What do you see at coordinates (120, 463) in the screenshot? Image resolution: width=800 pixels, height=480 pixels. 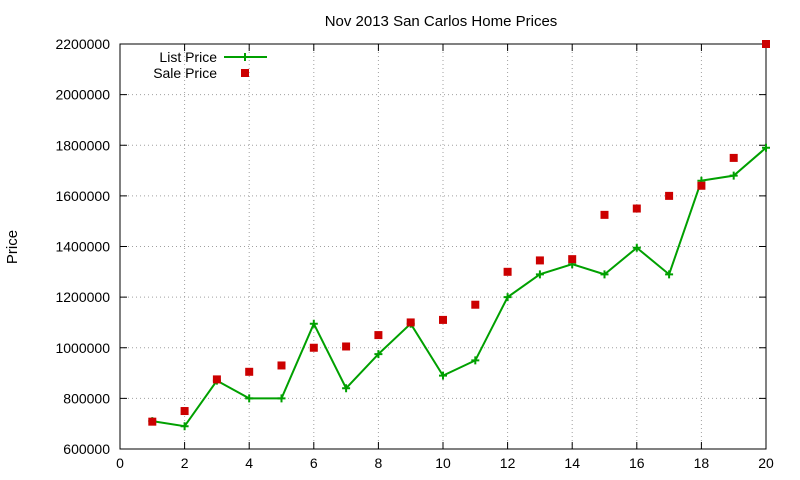 I see `x-tick-label: 0` at bounding box center [120, 463].